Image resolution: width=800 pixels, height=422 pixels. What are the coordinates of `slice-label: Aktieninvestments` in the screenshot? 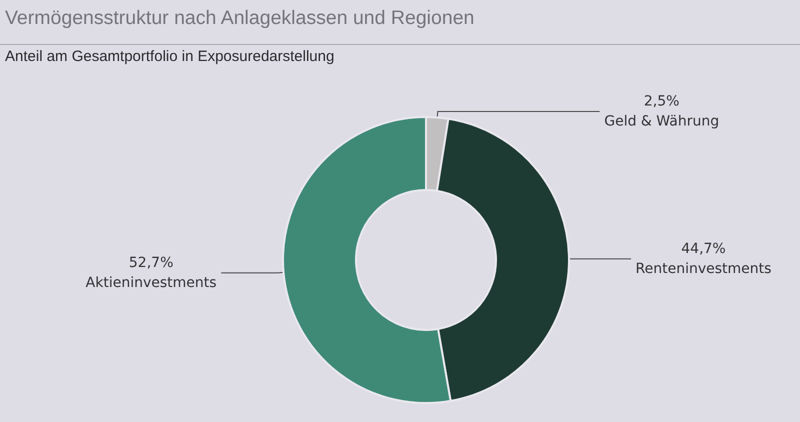 It's located at (151, 282).